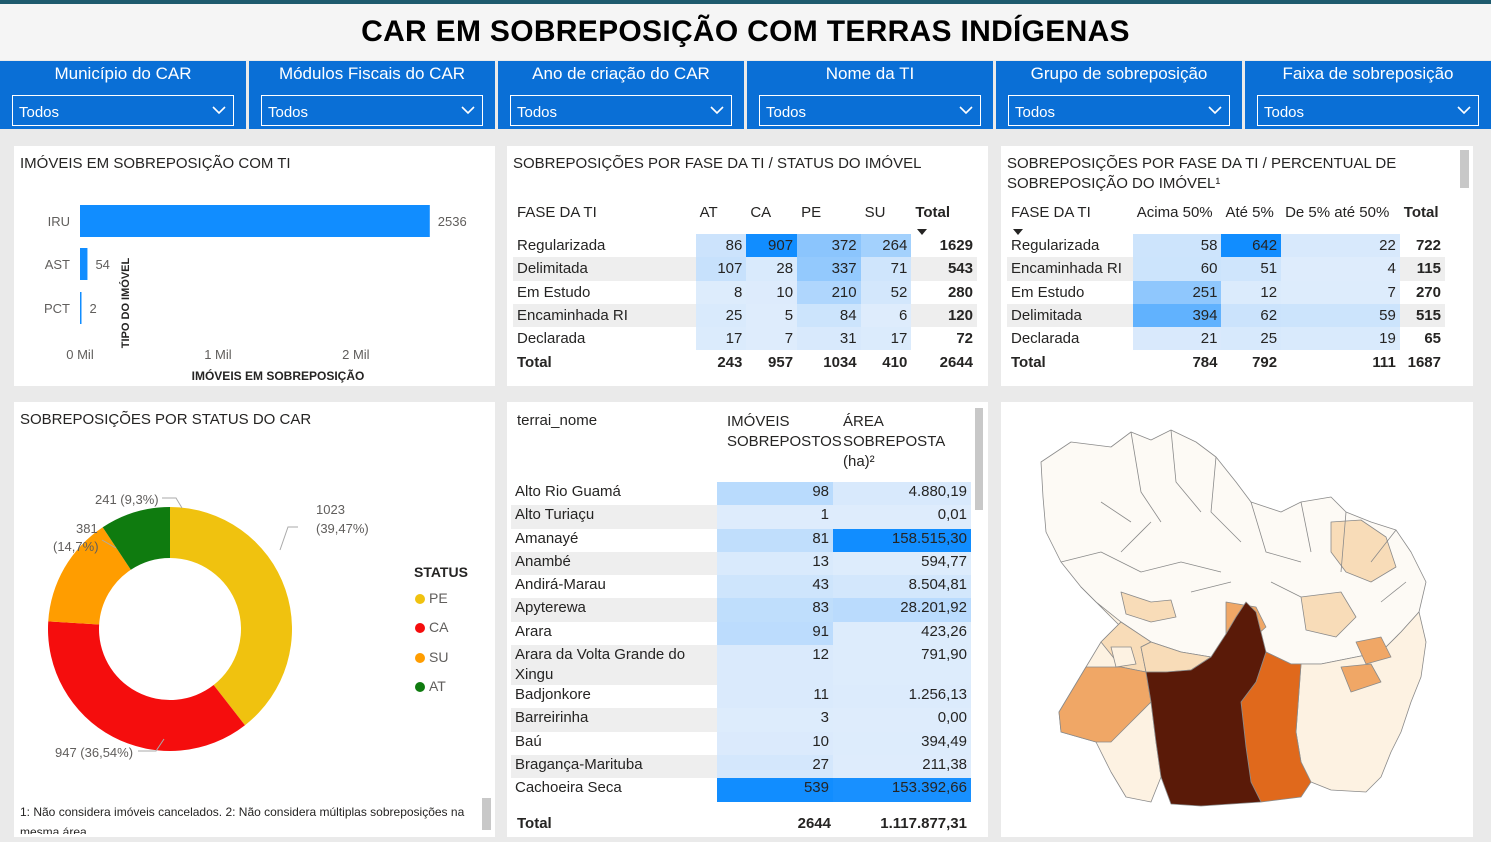  Describe the element at coordinates (557, 420) in the screenshot. I see `col-header-name: terrai_nome` at that location.